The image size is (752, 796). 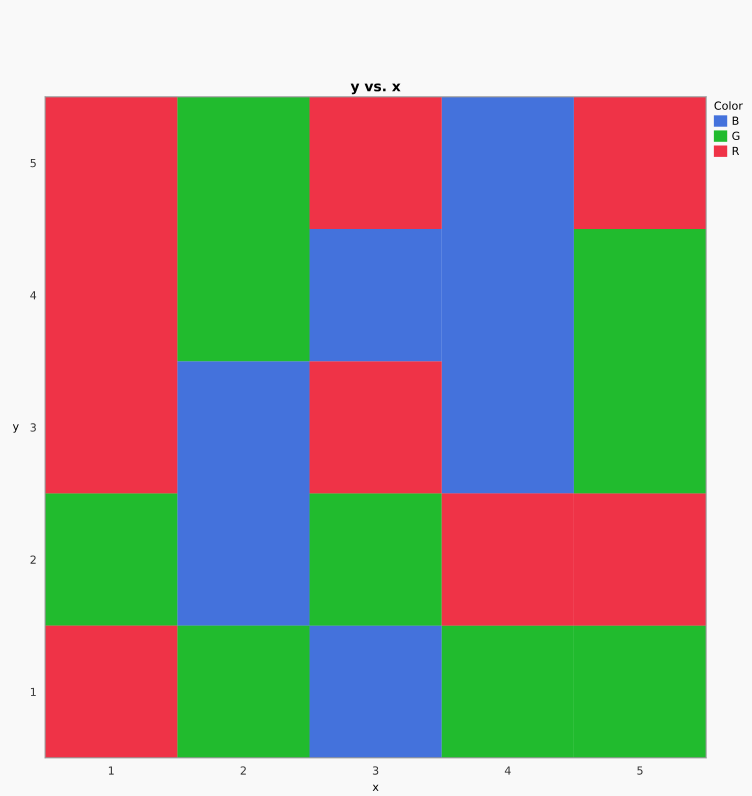 I want to click on x-tick-label: 3, so click(x=375, y=770).